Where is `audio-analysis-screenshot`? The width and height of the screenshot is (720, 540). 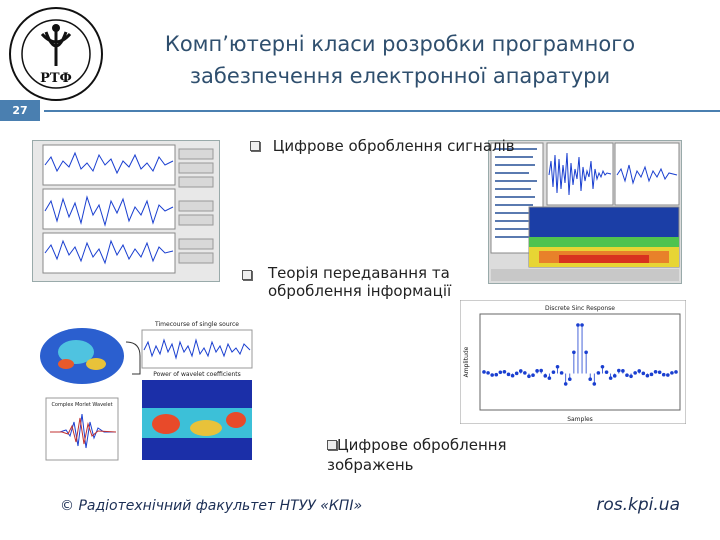 audio-analysis-screenshot is located at coordinates (585, 212).